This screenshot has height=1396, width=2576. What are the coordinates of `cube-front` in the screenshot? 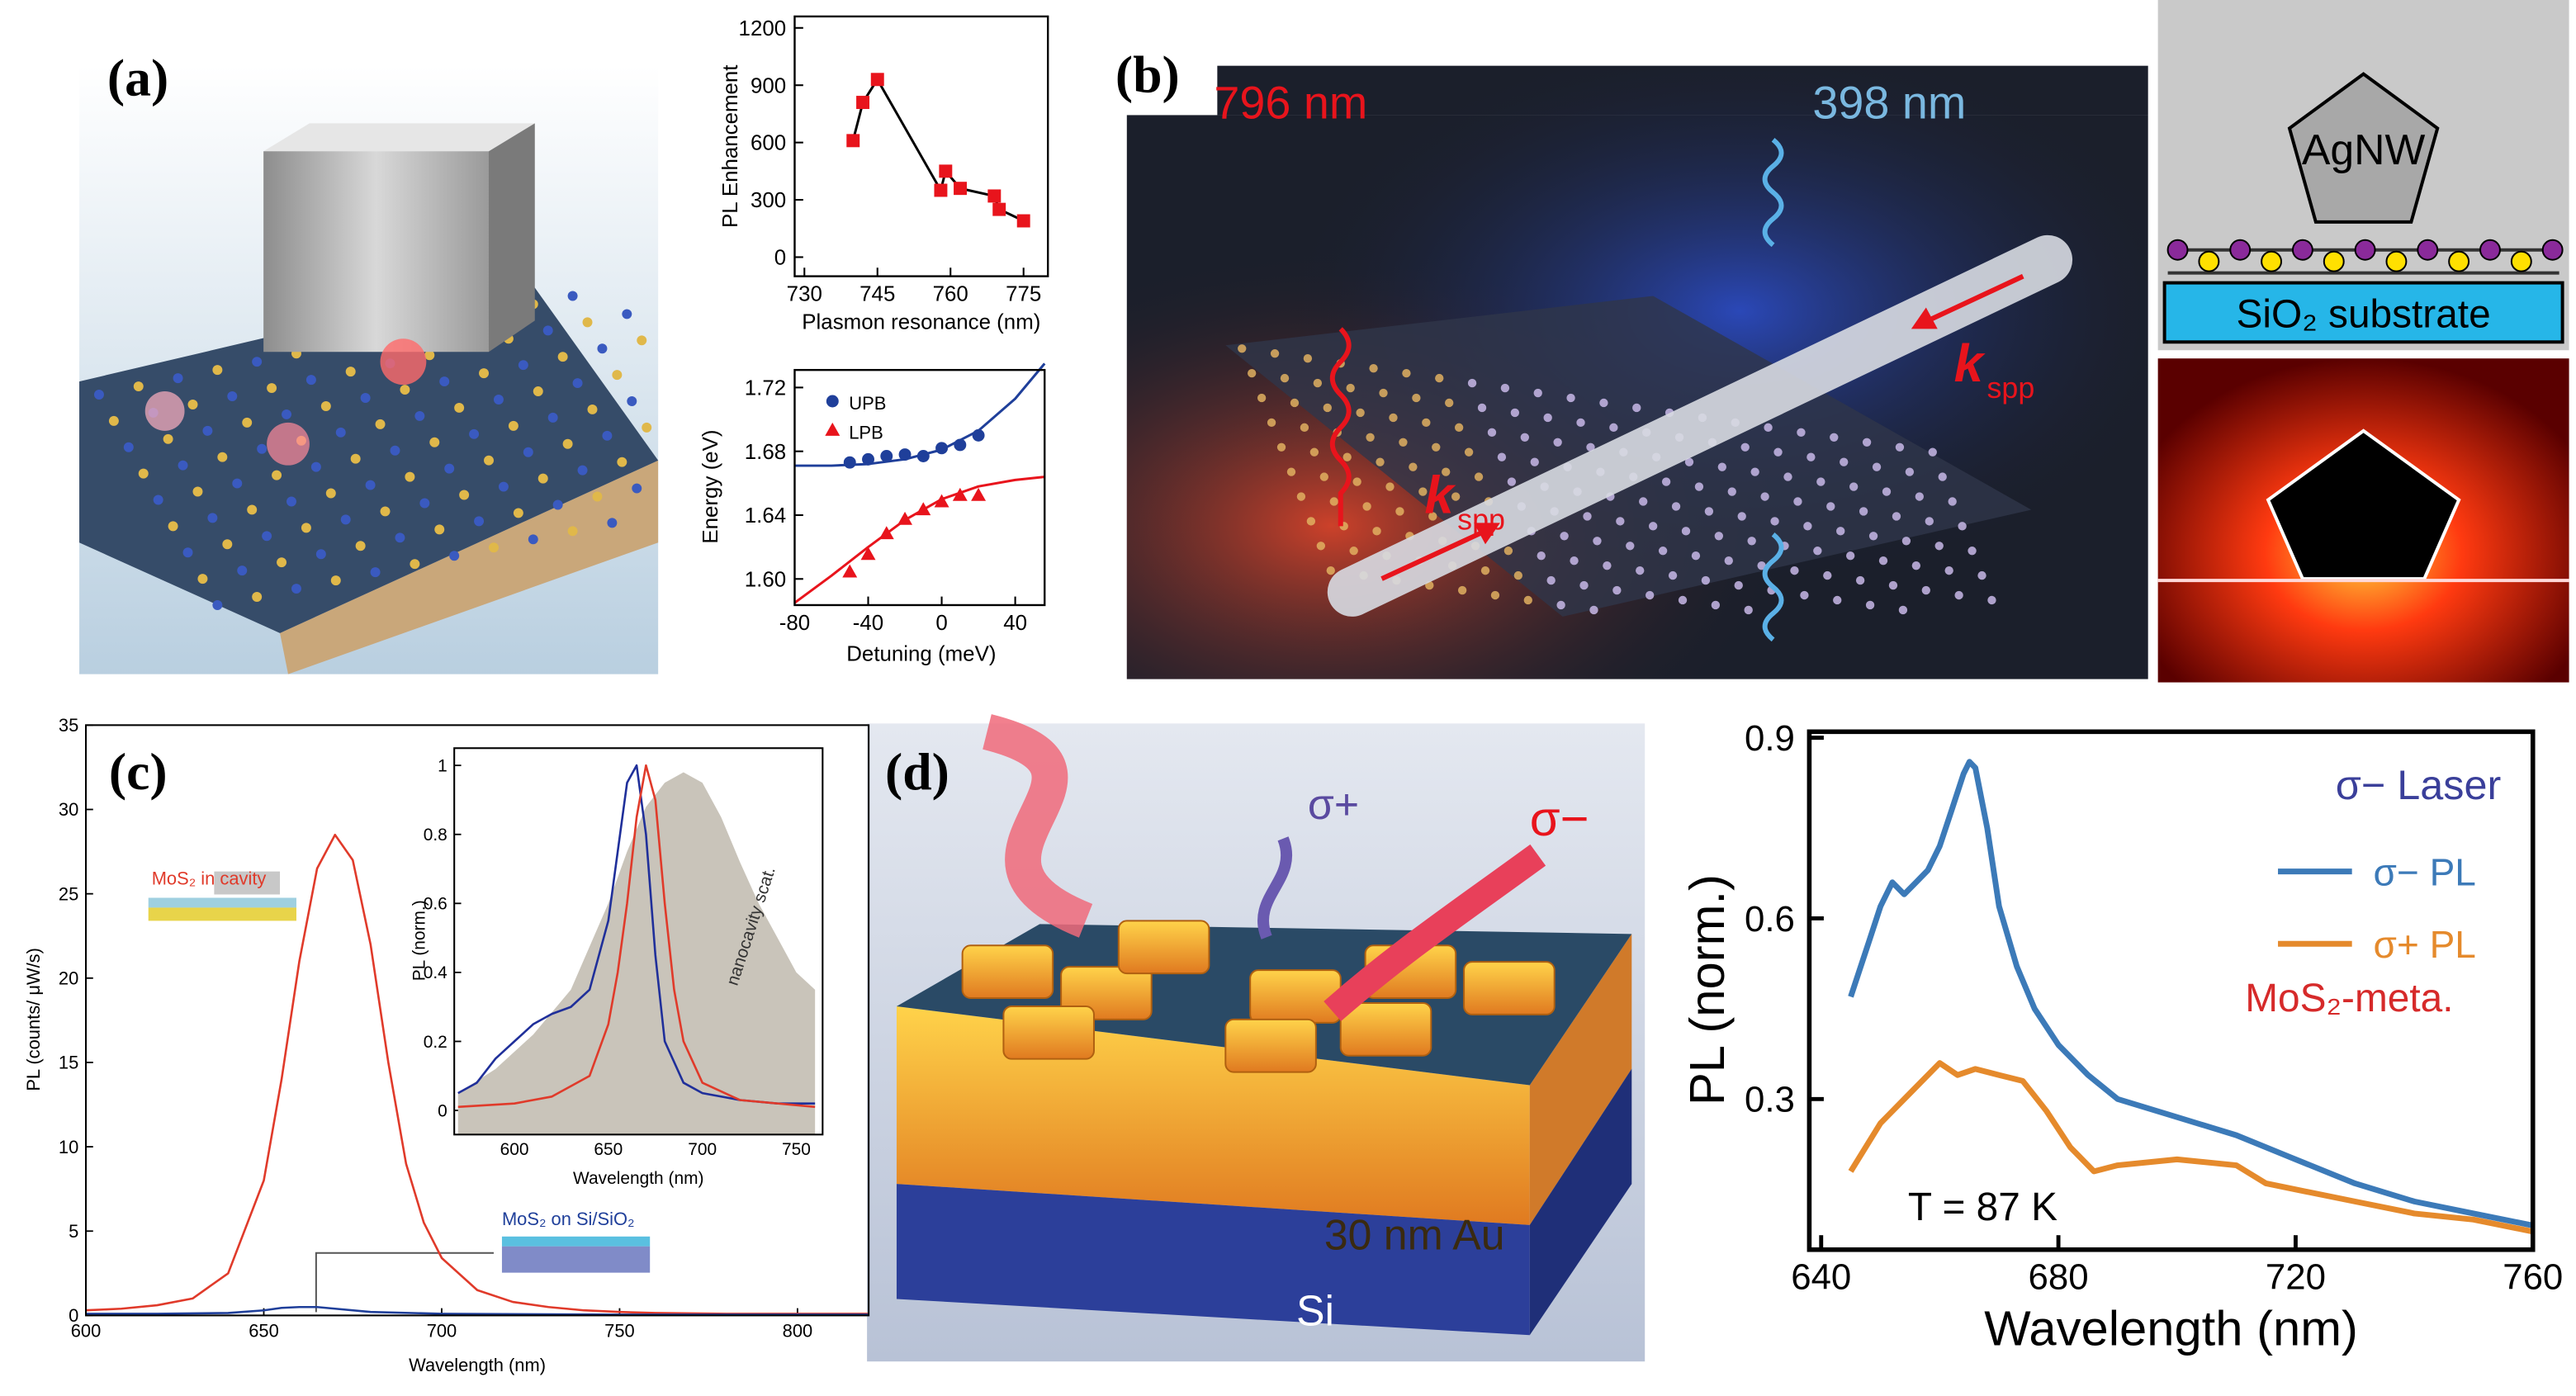 It's located at (376, 252).